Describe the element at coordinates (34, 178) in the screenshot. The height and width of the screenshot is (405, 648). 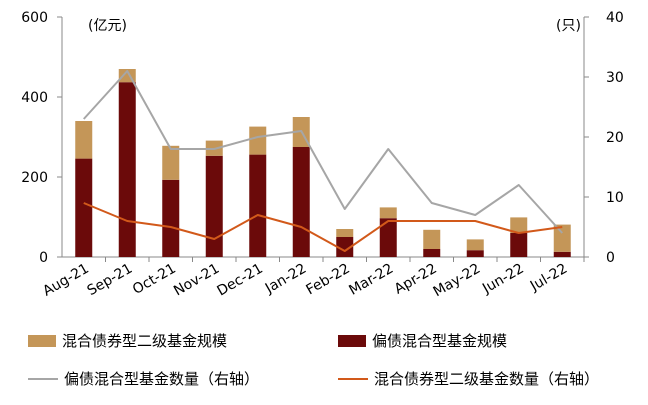
I see `left-tick-label: 200` at that location.